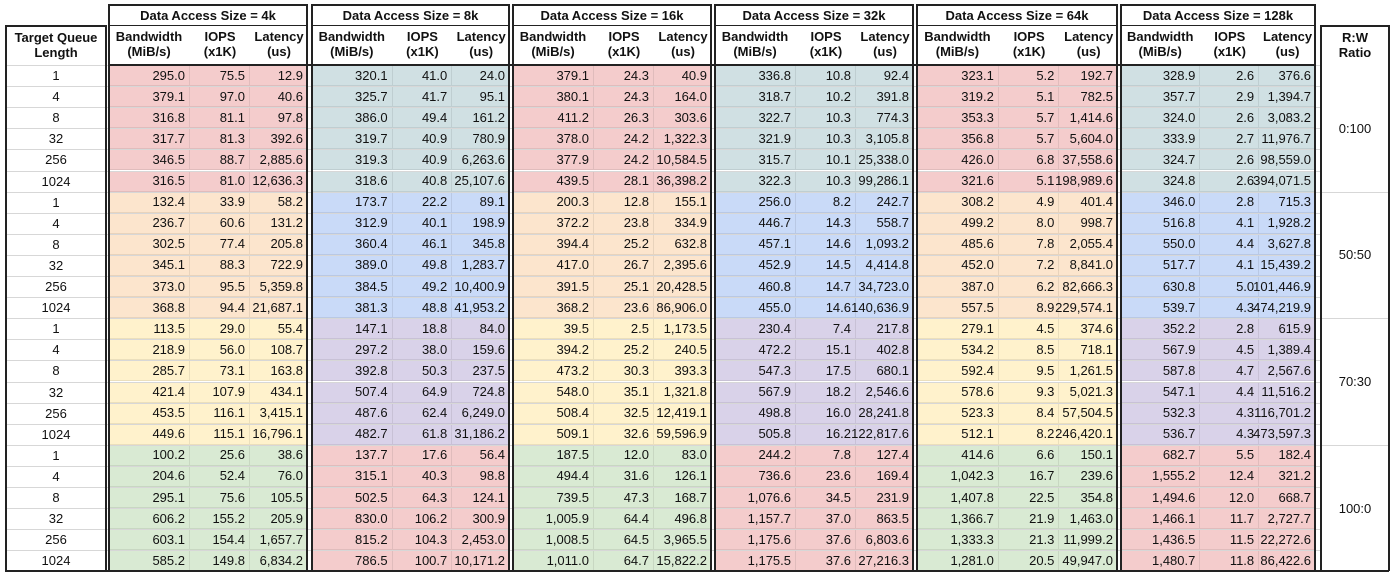 The height and width of the screenshot is (574, 1394). What do you see at coordinates (553, 287) in the screenshot?
I see `table-cell: 391.5` at bounding box center [553, 287].